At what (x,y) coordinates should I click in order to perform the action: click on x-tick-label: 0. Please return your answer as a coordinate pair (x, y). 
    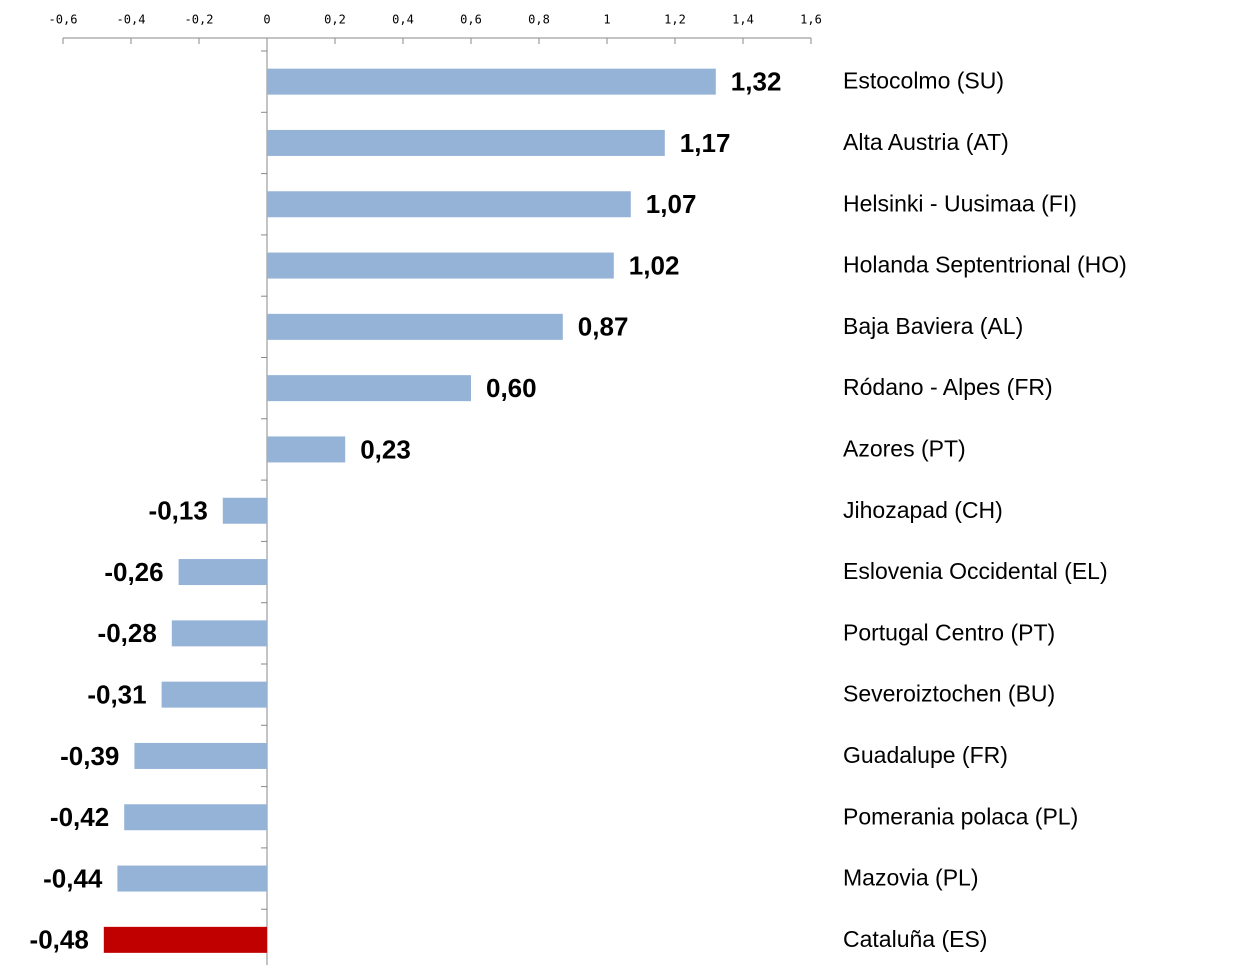
    Looking at the image, I should click on (266, 20).